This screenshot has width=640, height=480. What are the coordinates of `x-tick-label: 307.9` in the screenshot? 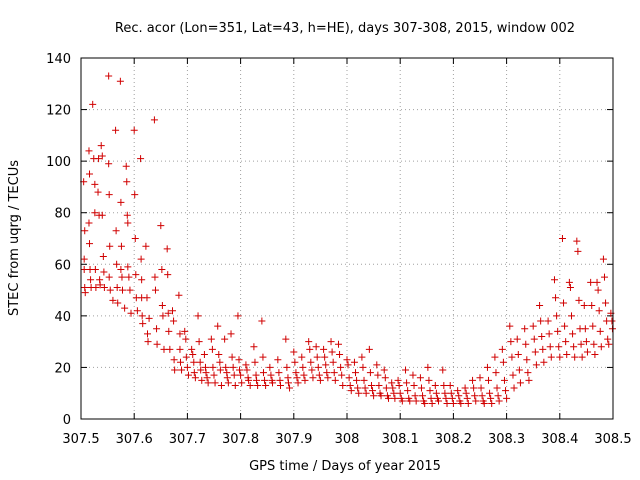 It's located at (293, 439).